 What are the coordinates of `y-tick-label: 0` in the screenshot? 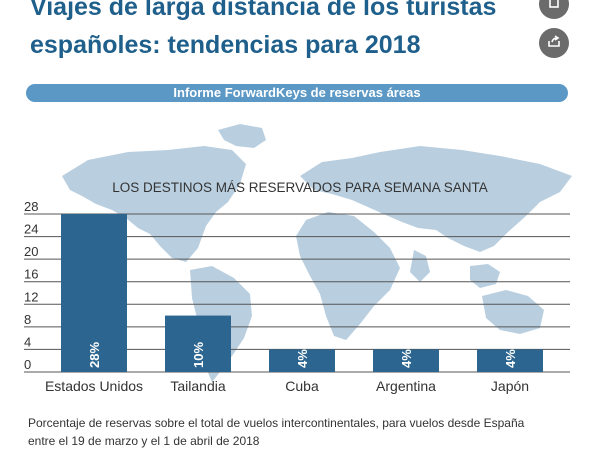 It's located at (27, 364).